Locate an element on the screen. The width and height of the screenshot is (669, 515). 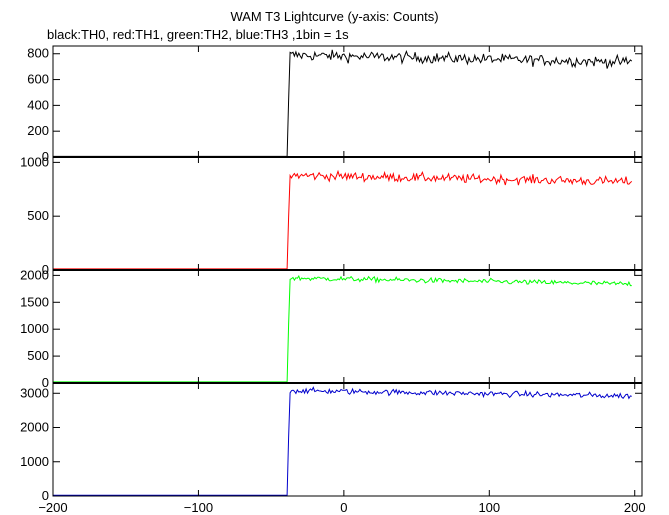
y-tick-label: 3000 is located at coordinates (34, 392).